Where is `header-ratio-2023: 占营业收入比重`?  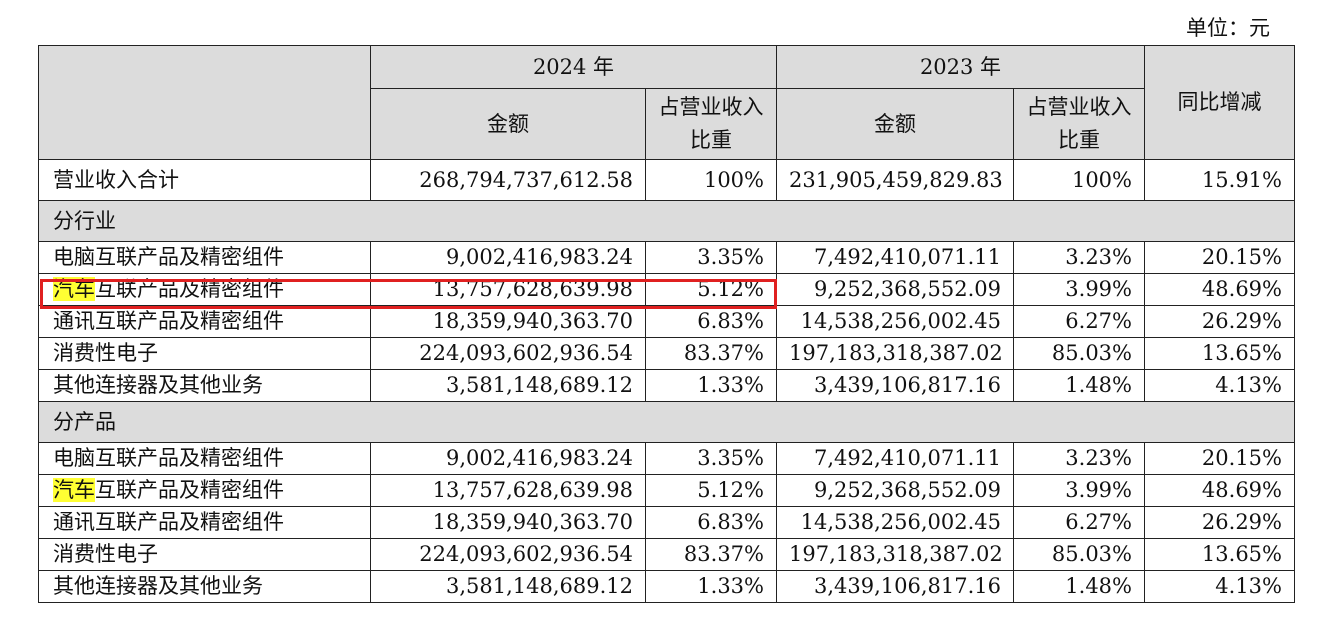 header-ratio-2023: 占营业收入比重 is located at coordinates (1079, 124).